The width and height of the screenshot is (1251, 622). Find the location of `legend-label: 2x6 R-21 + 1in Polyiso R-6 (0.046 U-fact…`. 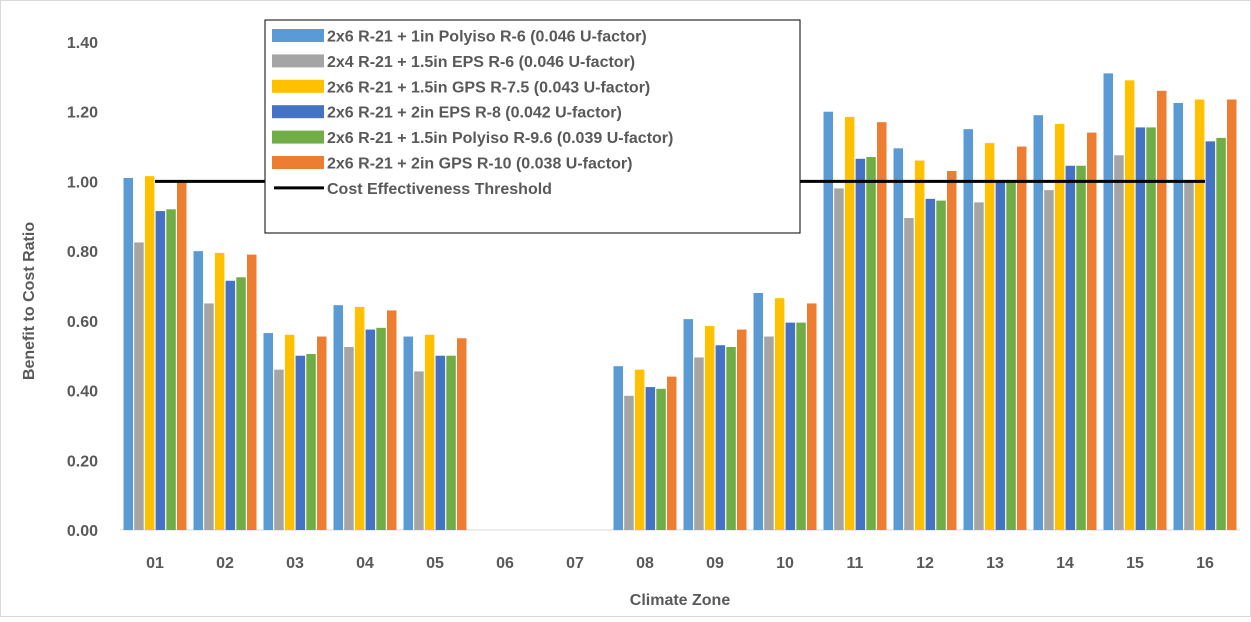

legend-label: 2x6 R-21 + 1in Polyiso R-6 (0.046 U-fact… is located at coordinates (487, 37).